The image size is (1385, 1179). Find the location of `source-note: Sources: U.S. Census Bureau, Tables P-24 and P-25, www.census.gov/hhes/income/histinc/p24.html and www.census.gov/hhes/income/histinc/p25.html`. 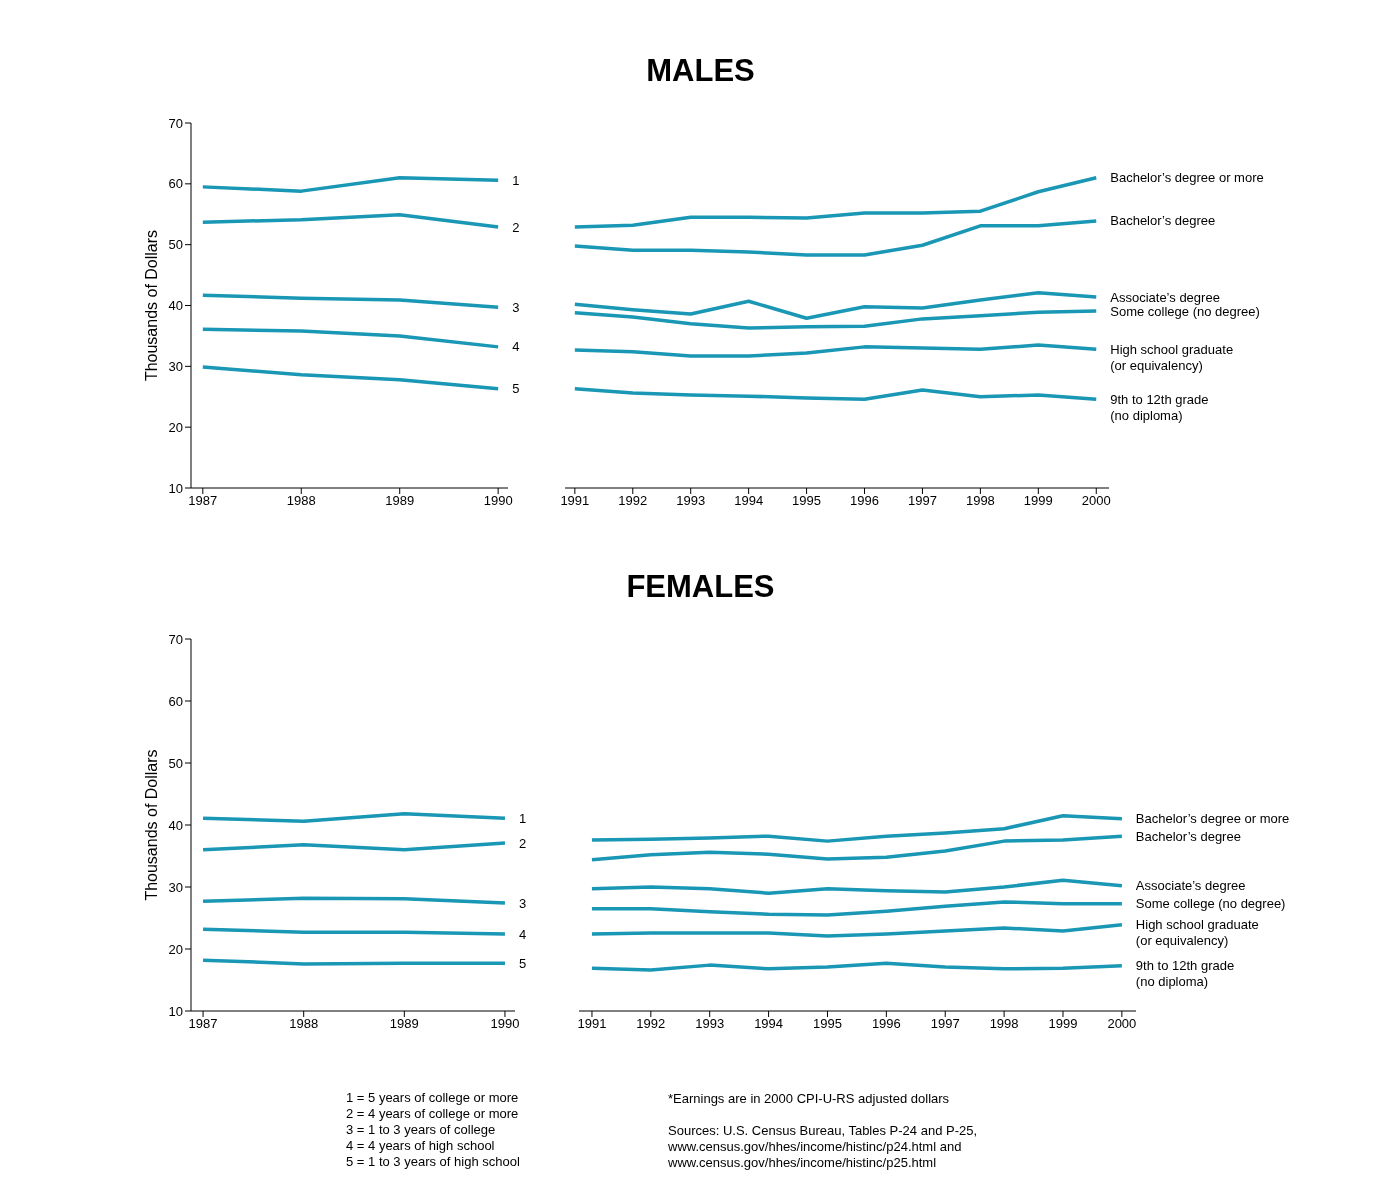

source-note: Sources: U.S. Census Bureau, Tables P-24 and P-25, www.census.gov/hhes/income/histinc/p24.html and www.census.gov/hhes/income/histinc/p25.html is located at coordinates (823, 1147).